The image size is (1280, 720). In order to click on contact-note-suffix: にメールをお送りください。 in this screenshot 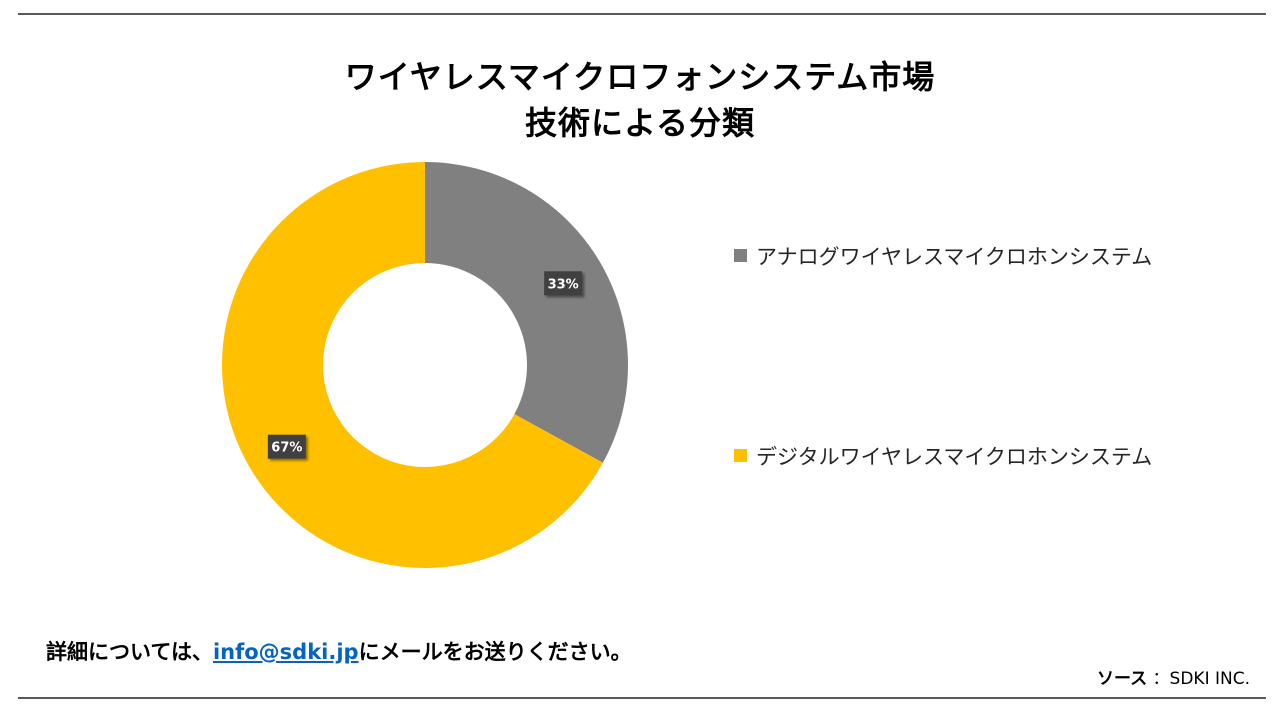, I will do `click(495, 652)`.